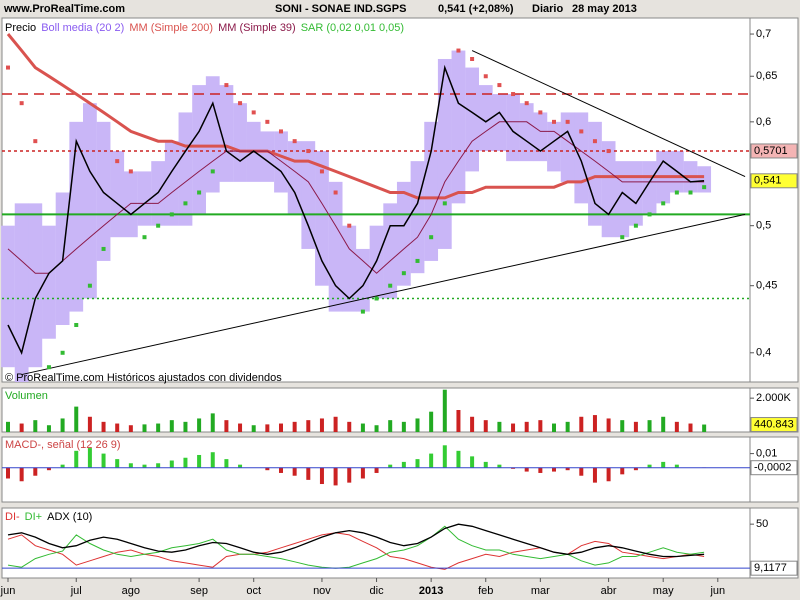  I want to click on x-tick-label: nov, so click(322, 591).